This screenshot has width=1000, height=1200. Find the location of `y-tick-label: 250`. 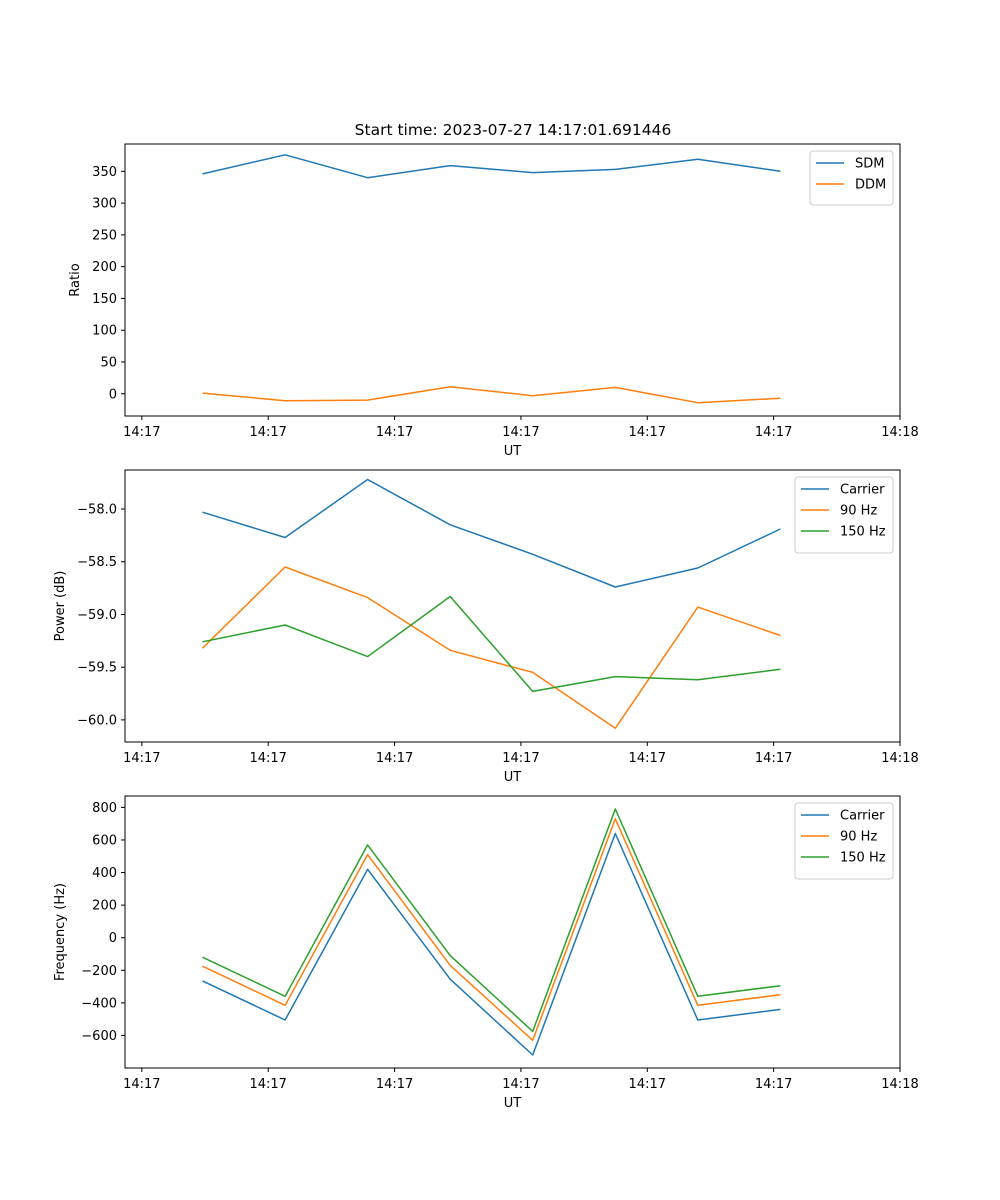

y-tick-label: 250 is located at coordinates (104, 235).